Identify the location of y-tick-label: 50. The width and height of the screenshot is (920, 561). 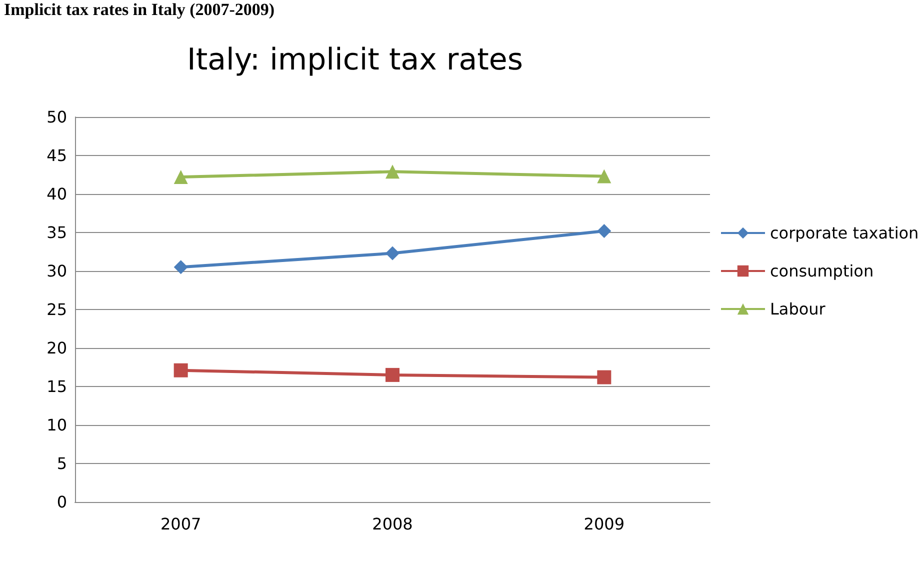
(56, 117).